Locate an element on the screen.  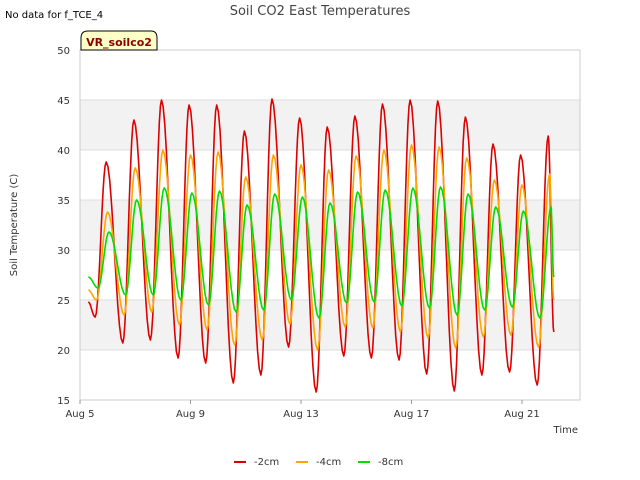
y-axis: 15 20 25 30 35 40 45 50 is located at coordinates (63, 226).